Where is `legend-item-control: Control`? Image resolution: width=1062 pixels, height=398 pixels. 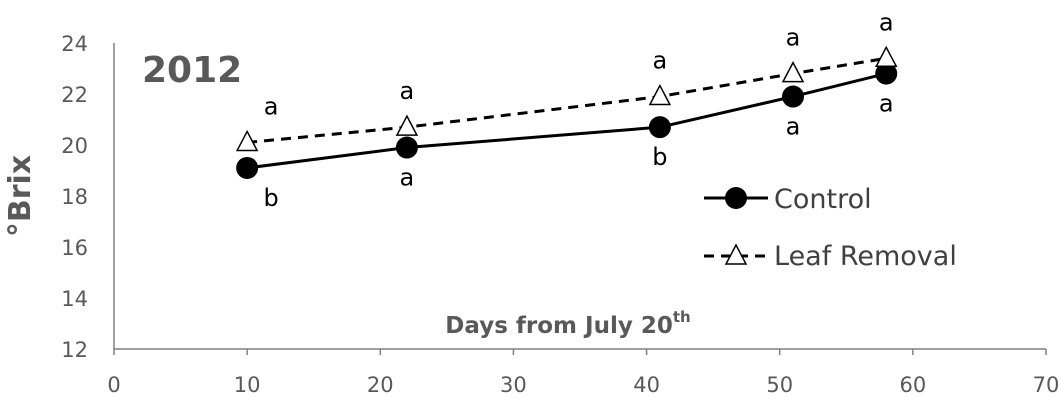 legend-item-control: Control is located at coordinates (788, 199).